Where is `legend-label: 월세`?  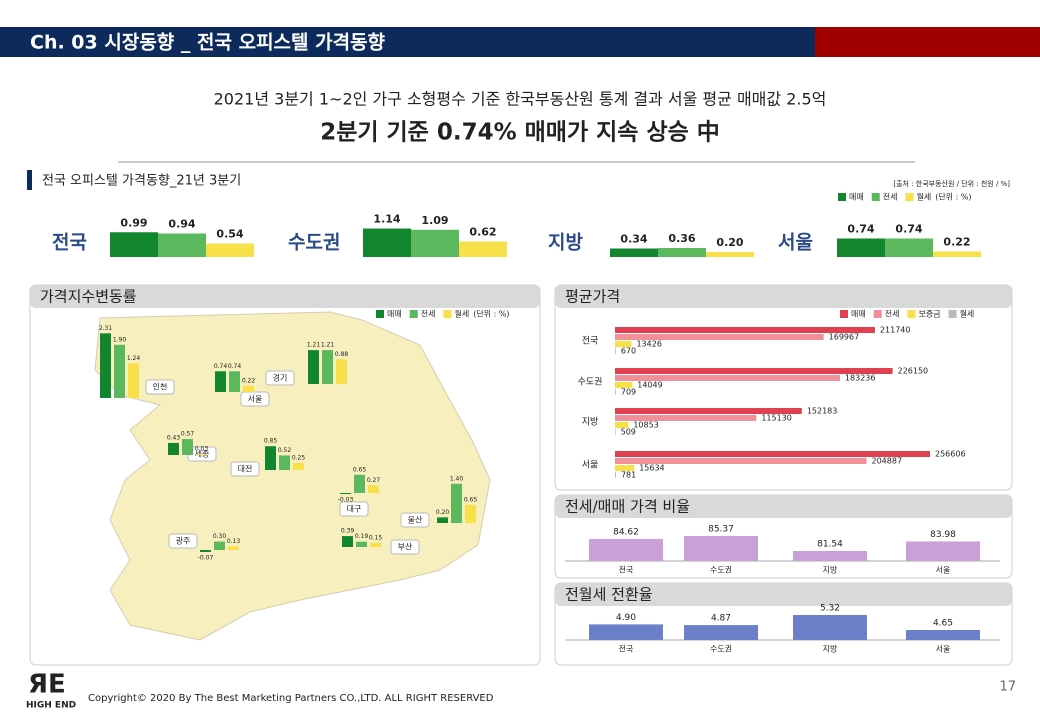 legend-label: 월세 is located at coordinates (923, 197).